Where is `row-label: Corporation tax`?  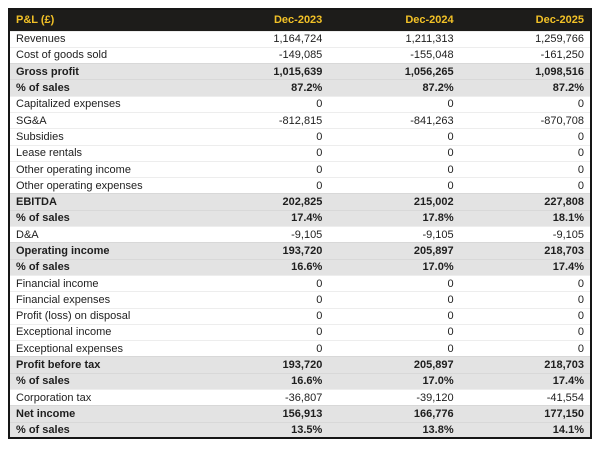 row-label: Corporation tax is located at coordinates (103, 397).